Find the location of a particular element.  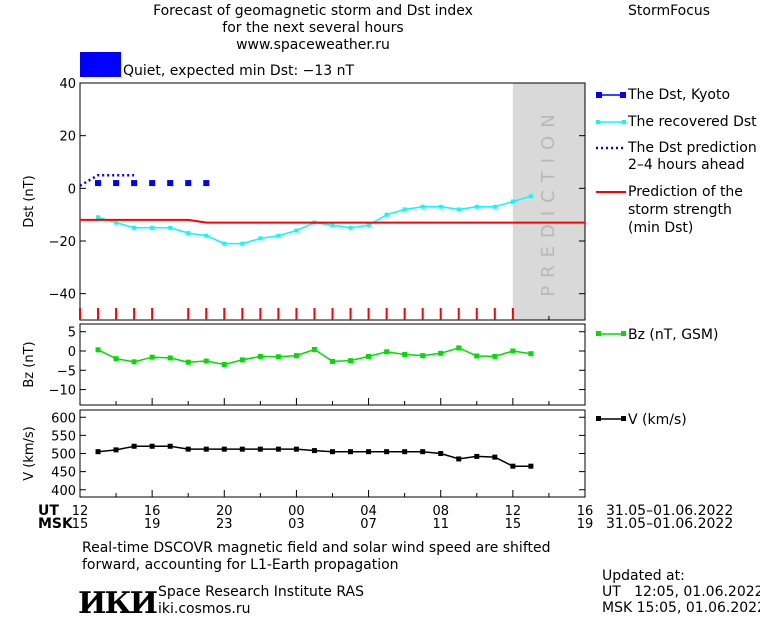

brand-name: StormFocus is located at coordinates (669, 11).